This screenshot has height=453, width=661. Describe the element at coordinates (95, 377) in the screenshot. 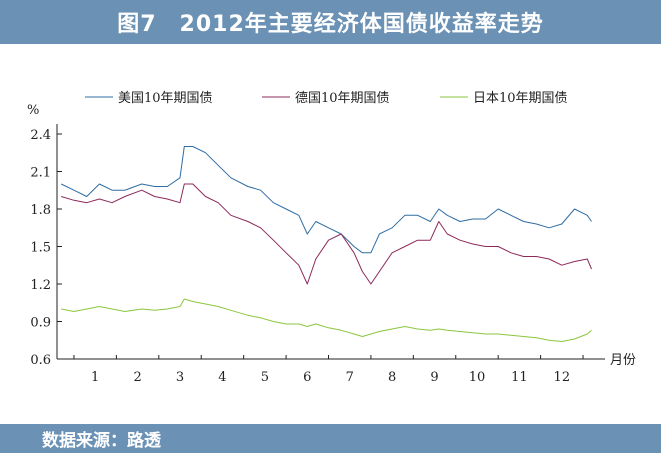

I see `x-tick-label: 1` at that location.